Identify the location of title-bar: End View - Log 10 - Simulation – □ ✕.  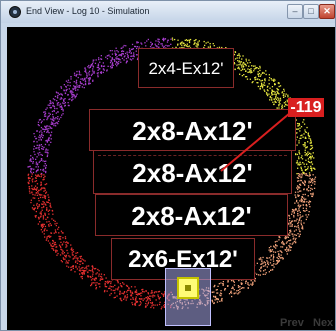
(168, 12).